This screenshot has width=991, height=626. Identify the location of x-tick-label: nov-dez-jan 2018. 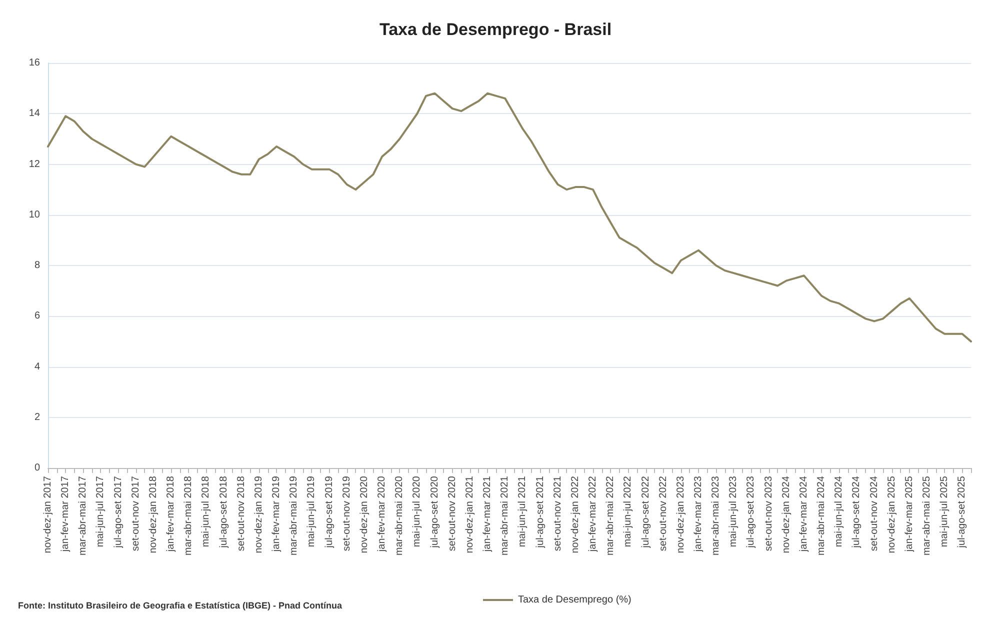
(153, 515).